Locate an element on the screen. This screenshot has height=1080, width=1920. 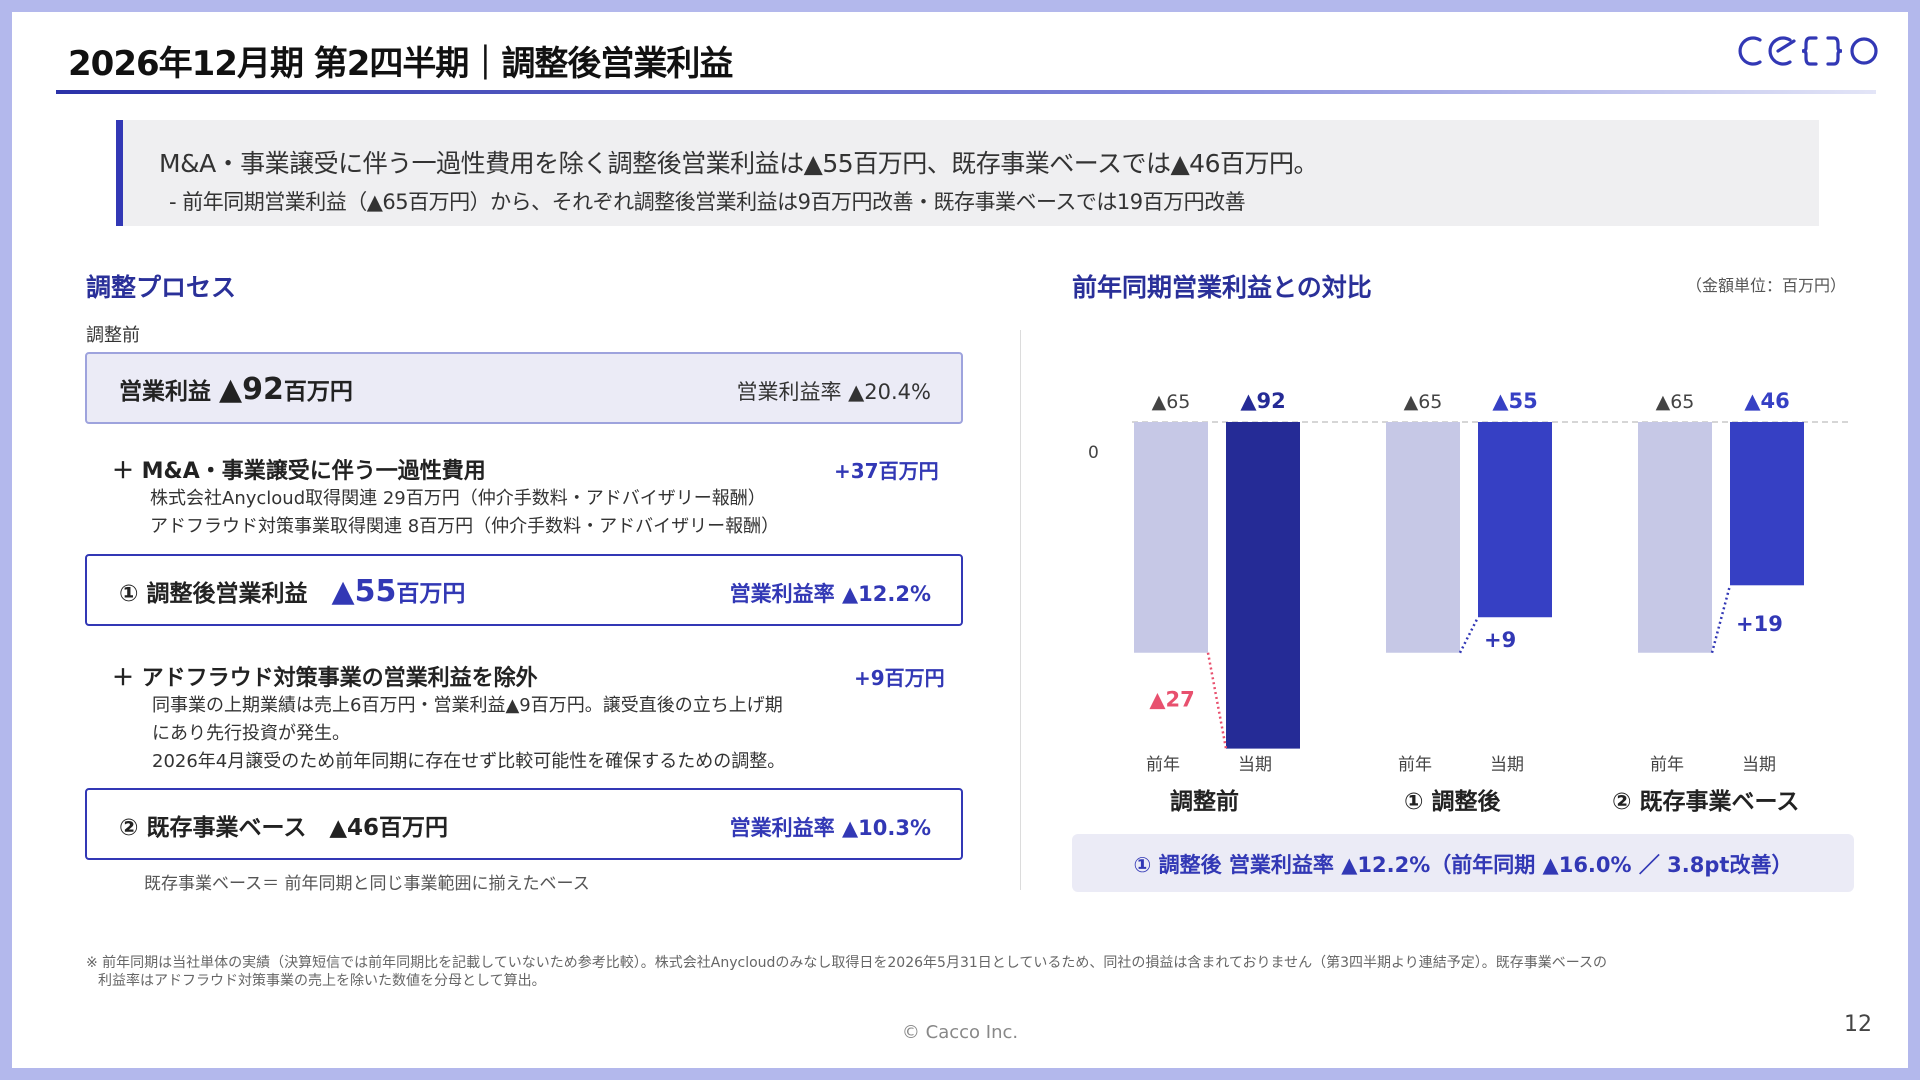
step2-note-1: 同事業の上期業績は売上6百万円・営業利益▲9百万円。譲受直後の立ち上げ期 is located at coordinates (467, 705).